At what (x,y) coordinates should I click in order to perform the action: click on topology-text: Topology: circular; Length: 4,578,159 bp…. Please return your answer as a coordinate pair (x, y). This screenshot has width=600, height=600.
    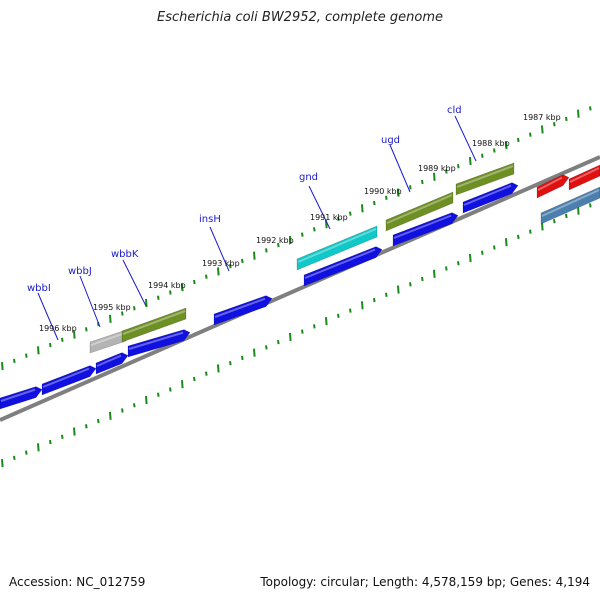
    Looking at the image, I should click on (425, 582).